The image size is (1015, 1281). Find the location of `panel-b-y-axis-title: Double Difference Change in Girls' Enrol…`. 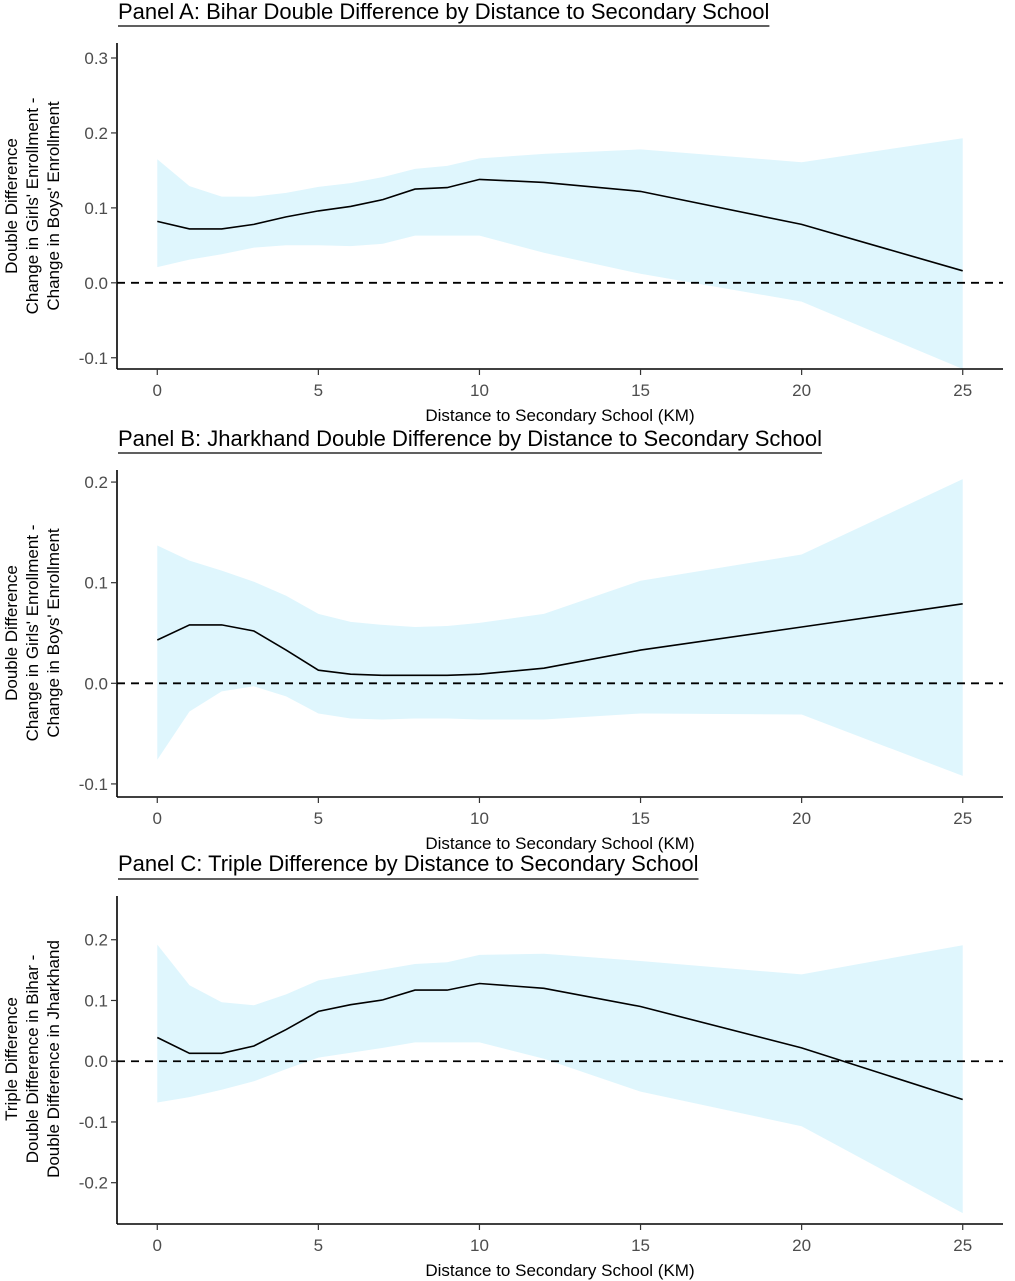

panel-b-y-axis-title: Double Difference Change in Girls' Enrol… is located at coordinates (32, 633).